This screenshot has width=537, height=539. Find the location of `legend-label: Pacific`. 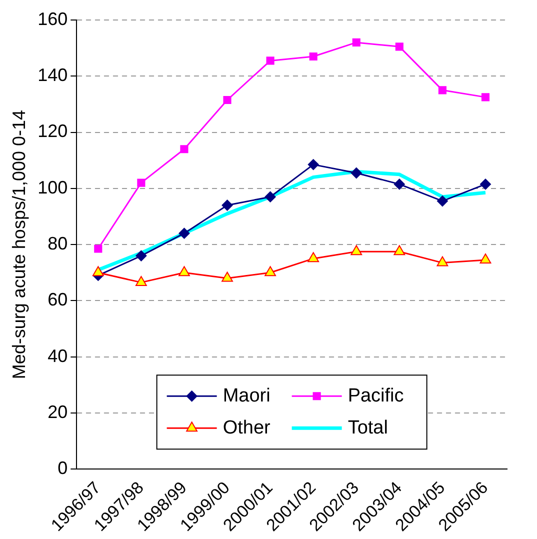

legend-label: Pacific is located at coordinates (376, 395).